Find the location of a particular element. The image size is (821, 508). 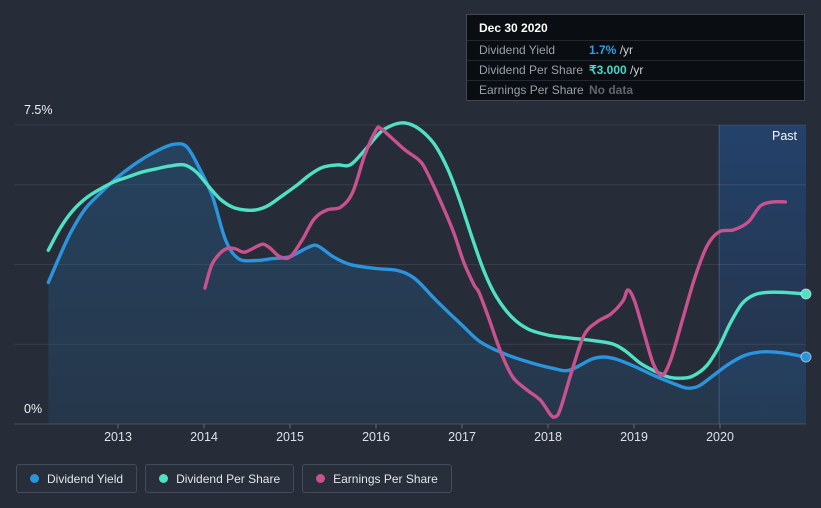

tooltip-row-label: Earnings Per Share is located at coordinates (531, 90).